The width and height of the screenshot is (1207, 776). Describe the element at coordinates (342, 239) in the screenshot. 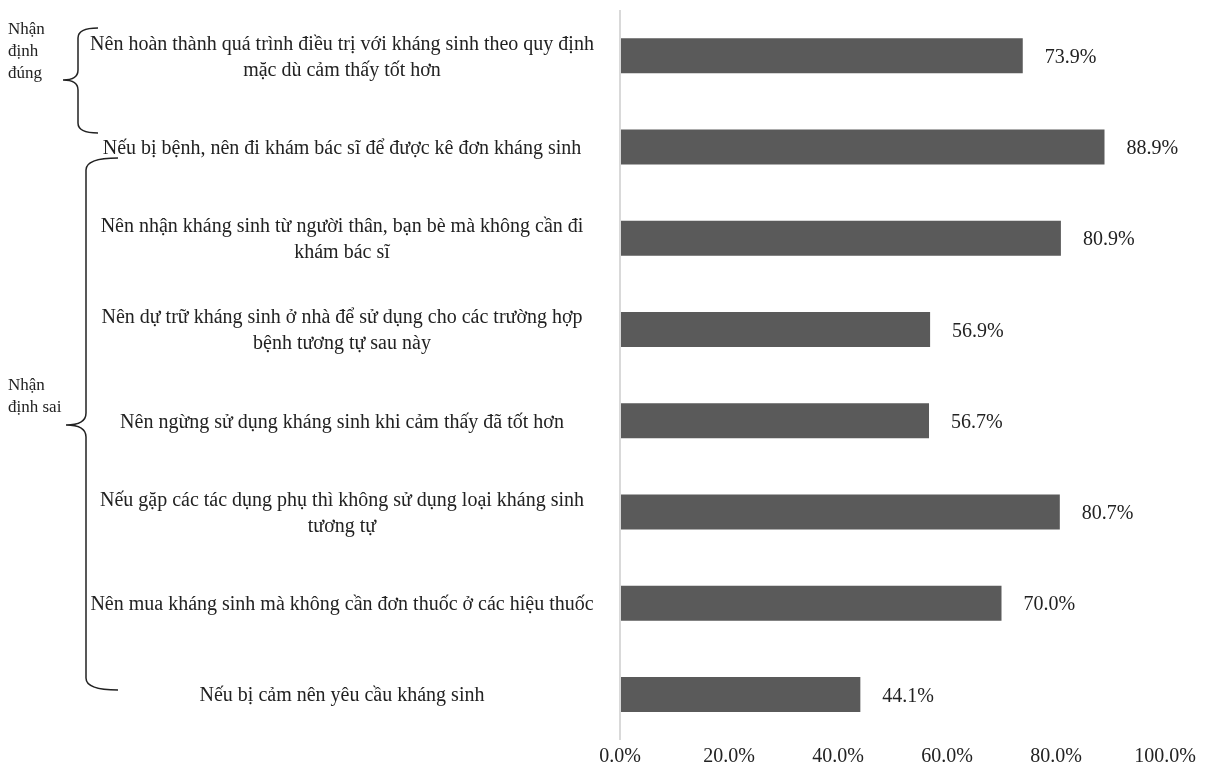

I see `y-tick-label: Nên nhận kháng sinh từ người thân, bạn bè mà không cần đi khám bác sĩ` at that location.